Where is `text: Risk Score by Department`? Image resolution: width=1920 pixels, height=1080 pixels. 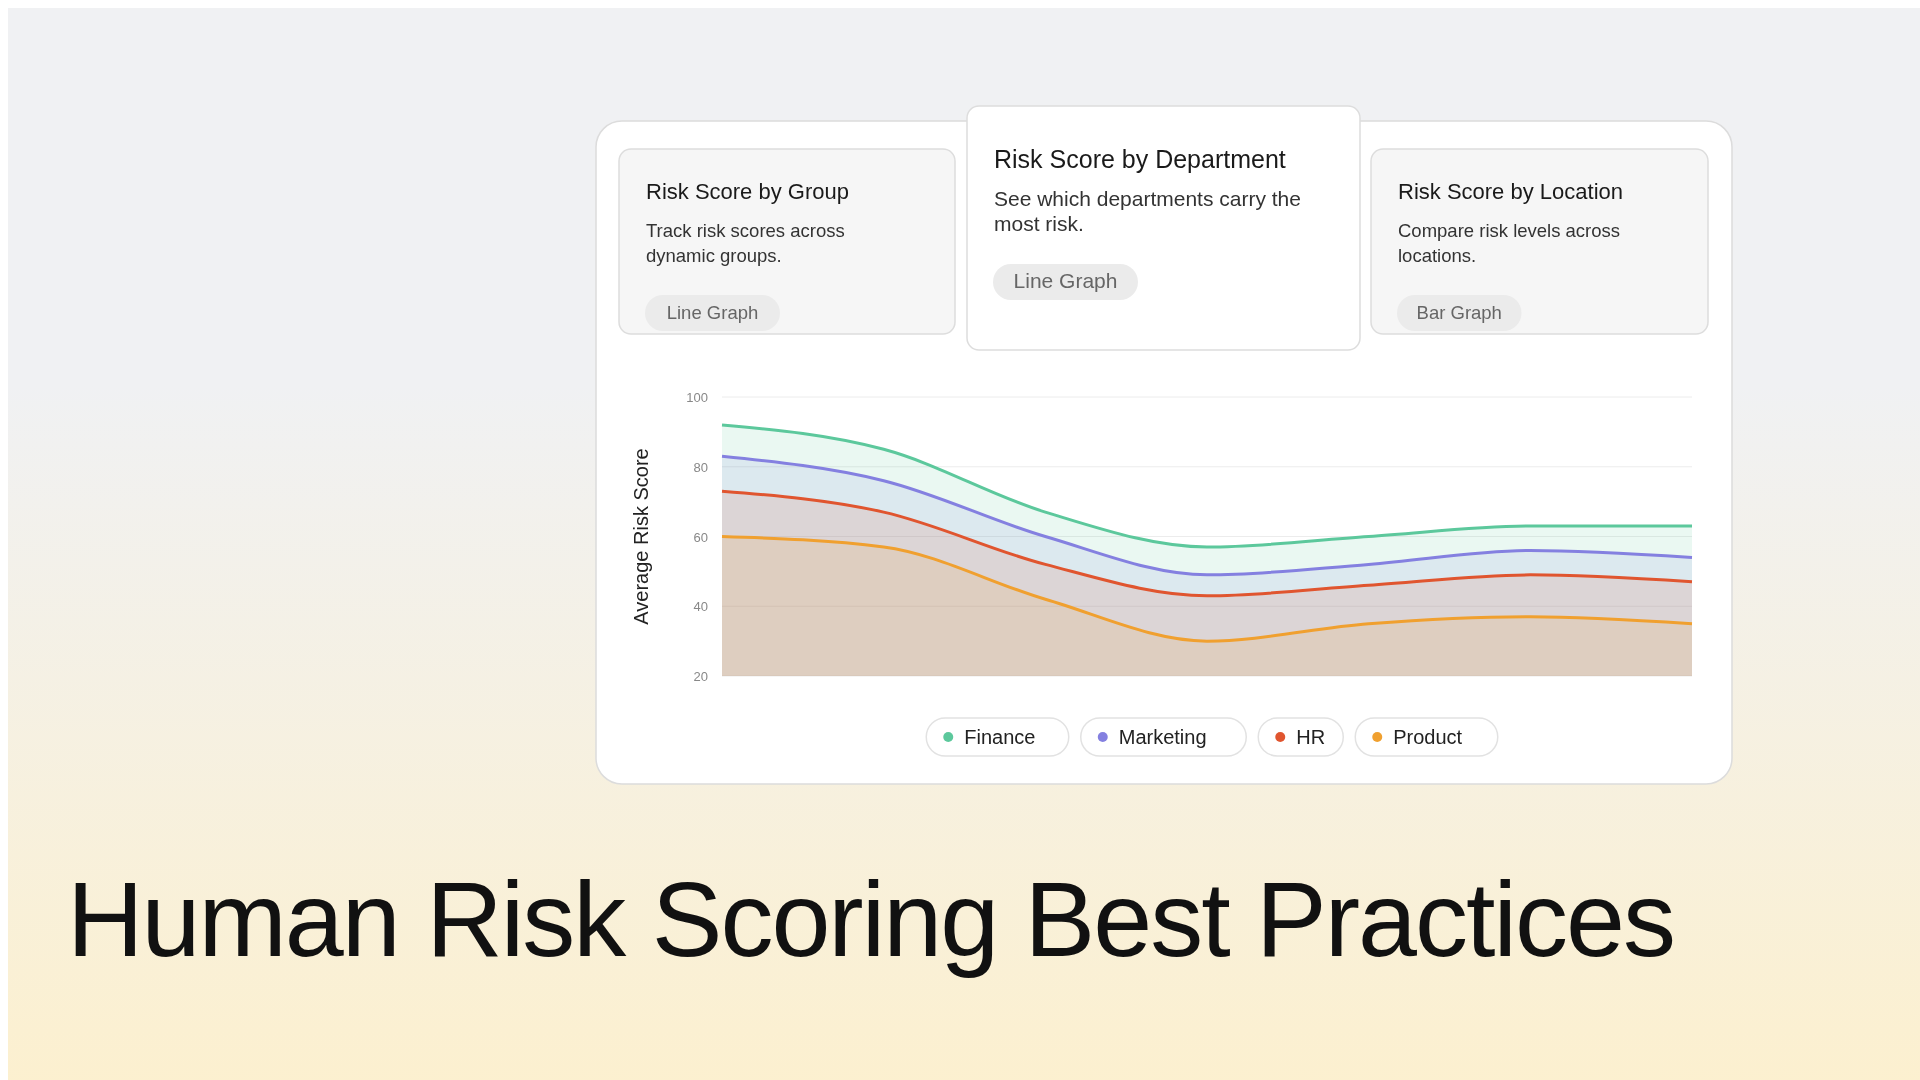 text: Risk Score by Department is located at coordinates (1140, 159).